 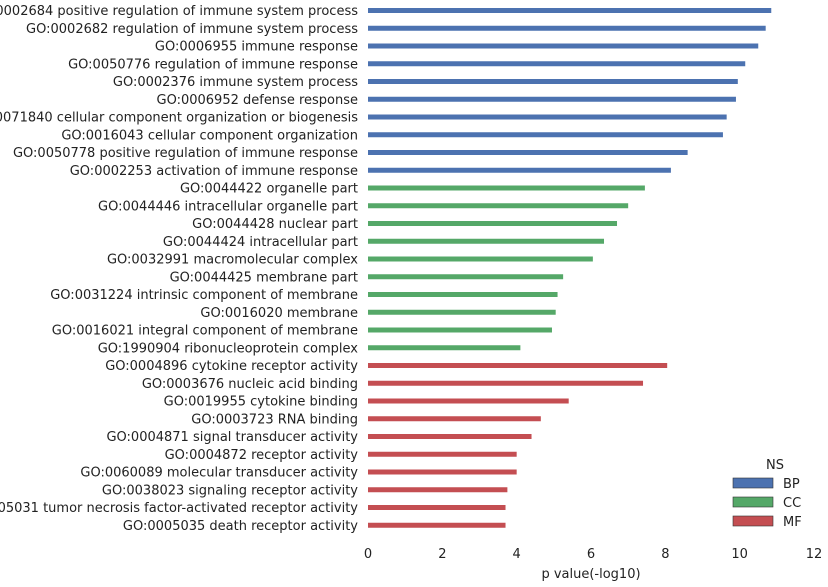 What do you see at coordinates (228, 348) in the screenshot?
I see `category-label: GO:1990904 ribonucleoprotein complex` at bounding box center [228, 348].